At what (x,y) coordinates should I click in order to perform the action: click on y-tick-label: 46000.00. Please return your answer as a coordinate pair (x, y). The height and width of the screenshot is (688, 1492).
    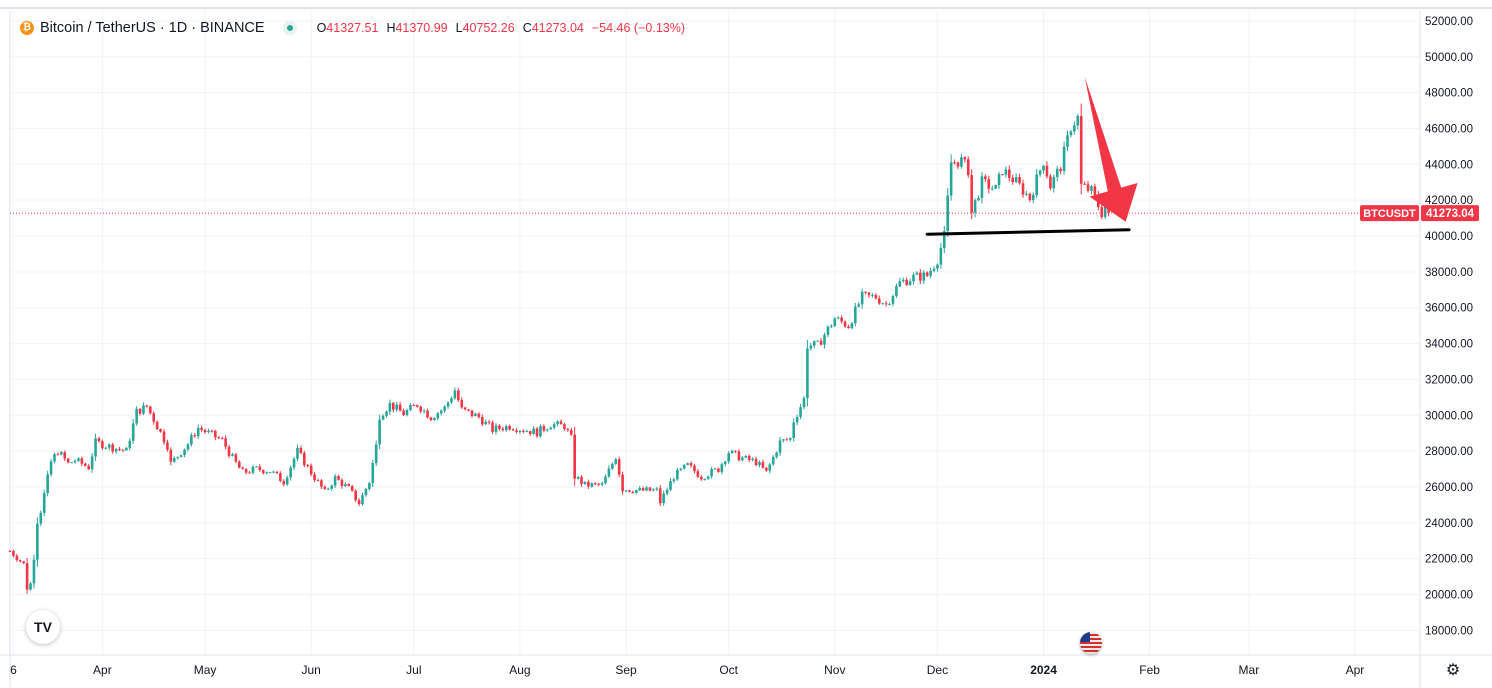
    Looking at the image, I should click on (1449, 129).